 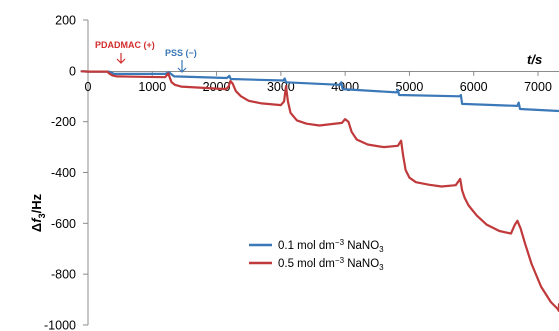 What do you see at coordinates (534, 59) in the screenshot?
I see `x-axis-title: t/s` at bounding box center [534, 59].